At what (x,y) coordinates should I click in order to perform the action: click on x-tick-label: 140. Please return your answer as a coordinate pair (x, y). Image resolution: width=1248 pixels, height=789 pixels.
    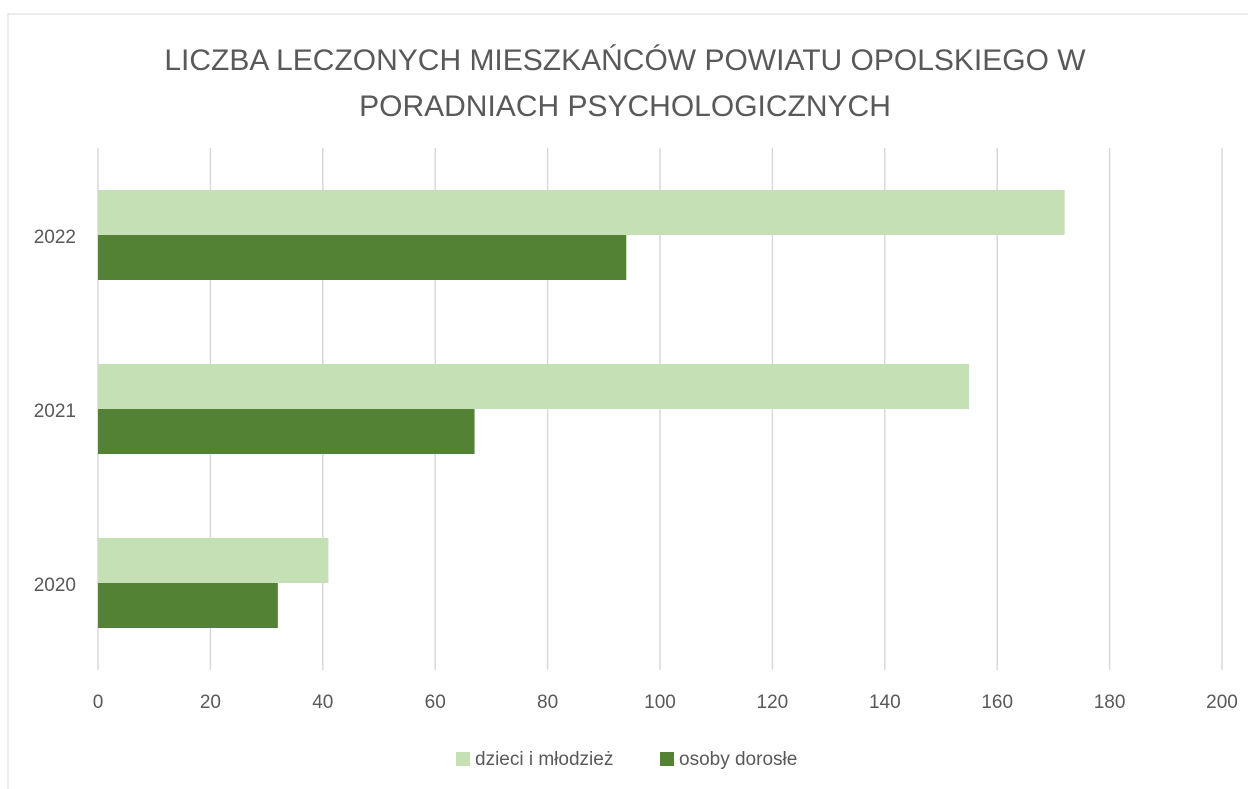
    Looking at the image, I should click on (885, 702).